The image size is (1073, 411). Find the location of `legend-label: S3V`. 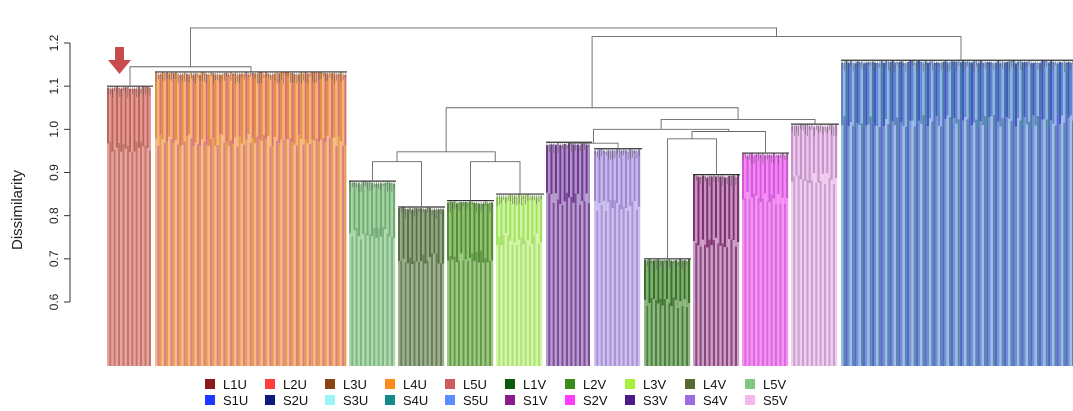

legend-label: S3V is located at coordinates (655, 400).